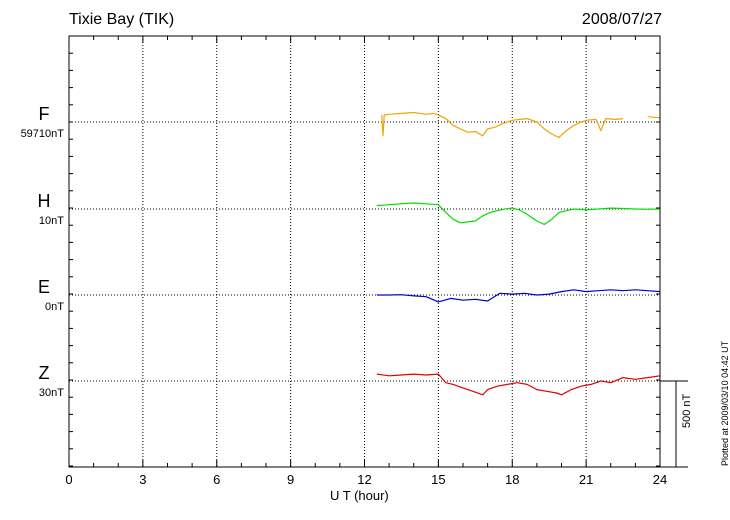  What do you see at coordinates (290, 479) in the screenshot?
I see `x-tick-label: 9` at bounding box center [290, 479].